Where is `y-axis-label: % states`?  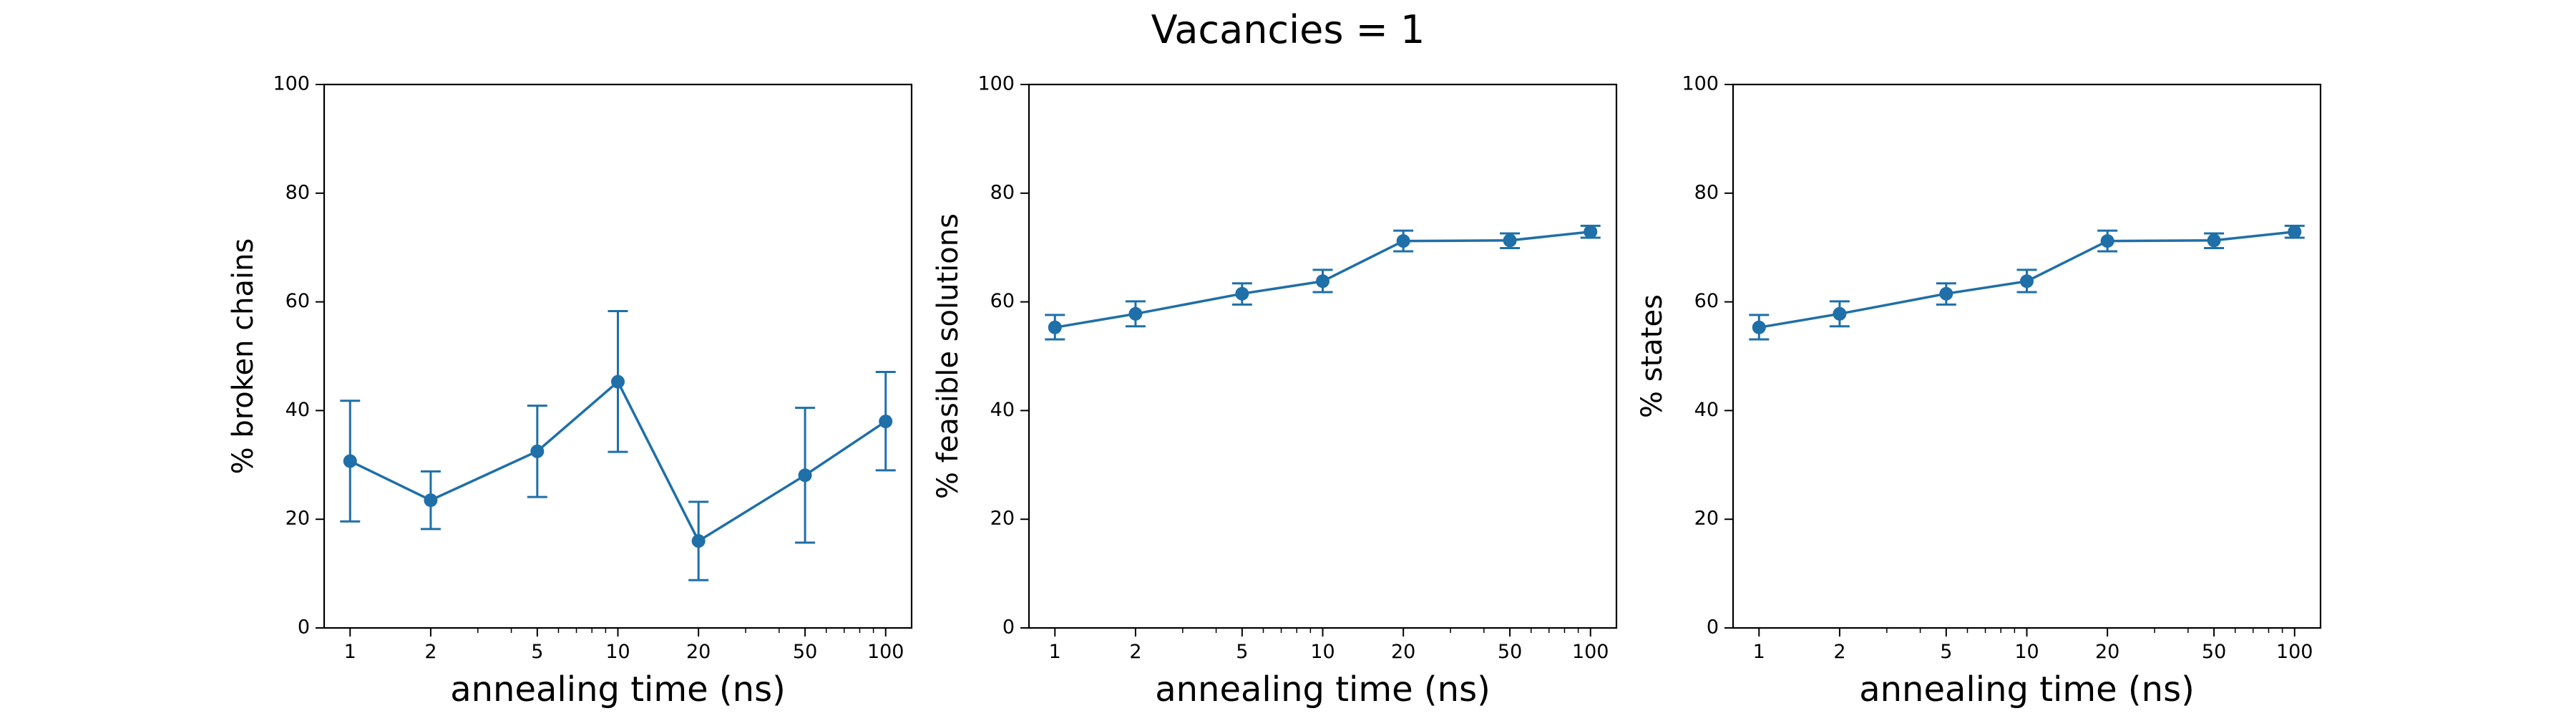
y-axis-label: % states is located at coordinates (1652, 356).